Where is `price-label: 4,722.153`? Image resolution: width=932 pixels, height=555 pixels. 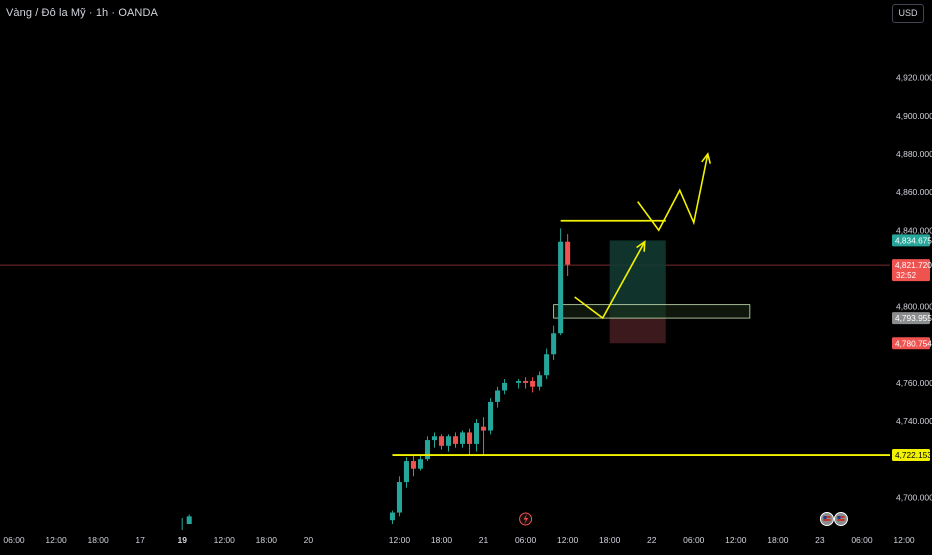
price-label: 4,722.153 is located at coordinates (912, 455).